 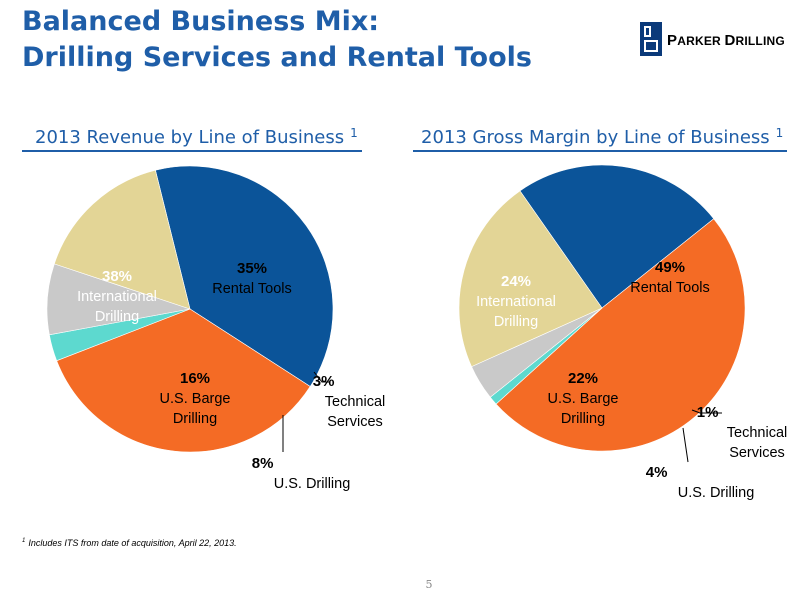 I want to click on margin-slice-us-barge-drilling, so click(x=530, y=279).